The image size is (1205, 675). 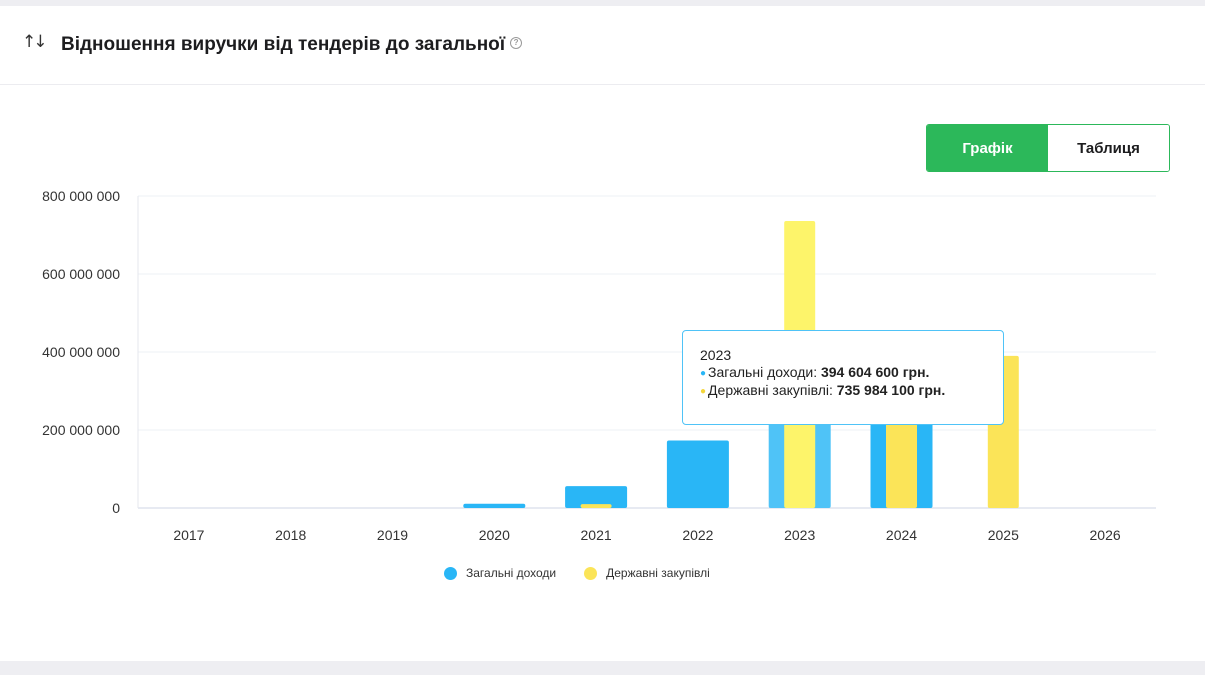 What do you see at coordinates (596, 535) in the screenshot?
I see `x-tick-label: 2021` at bounding box center [596, 535].